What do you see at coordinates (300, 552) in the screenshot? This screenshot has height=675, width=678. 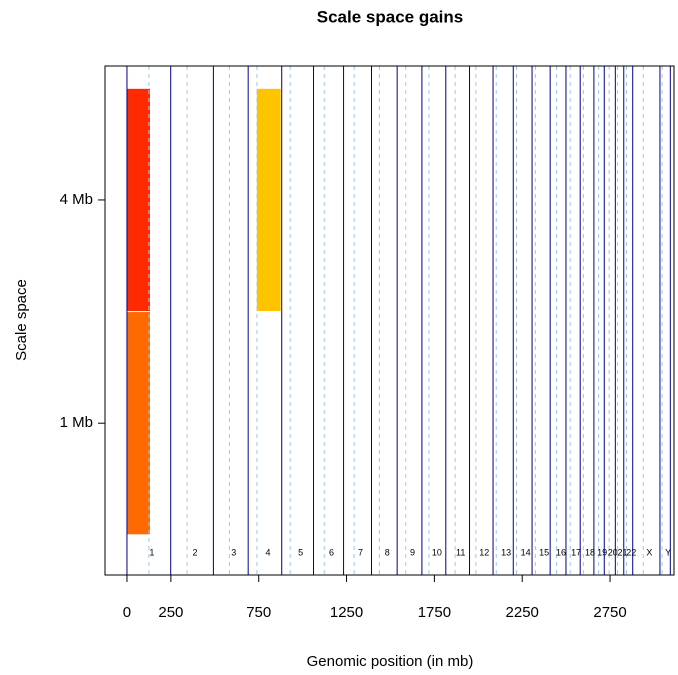 I see `chromosome-label: 5` at bounding box center [300, 552].